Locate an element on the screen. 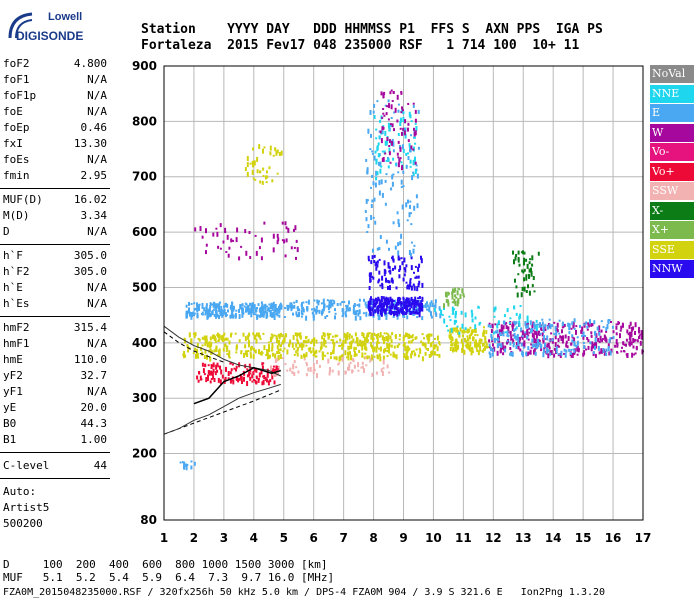 This screenshot has height=600, width=700. param-value: N/A is located at coordinates (97, 391).